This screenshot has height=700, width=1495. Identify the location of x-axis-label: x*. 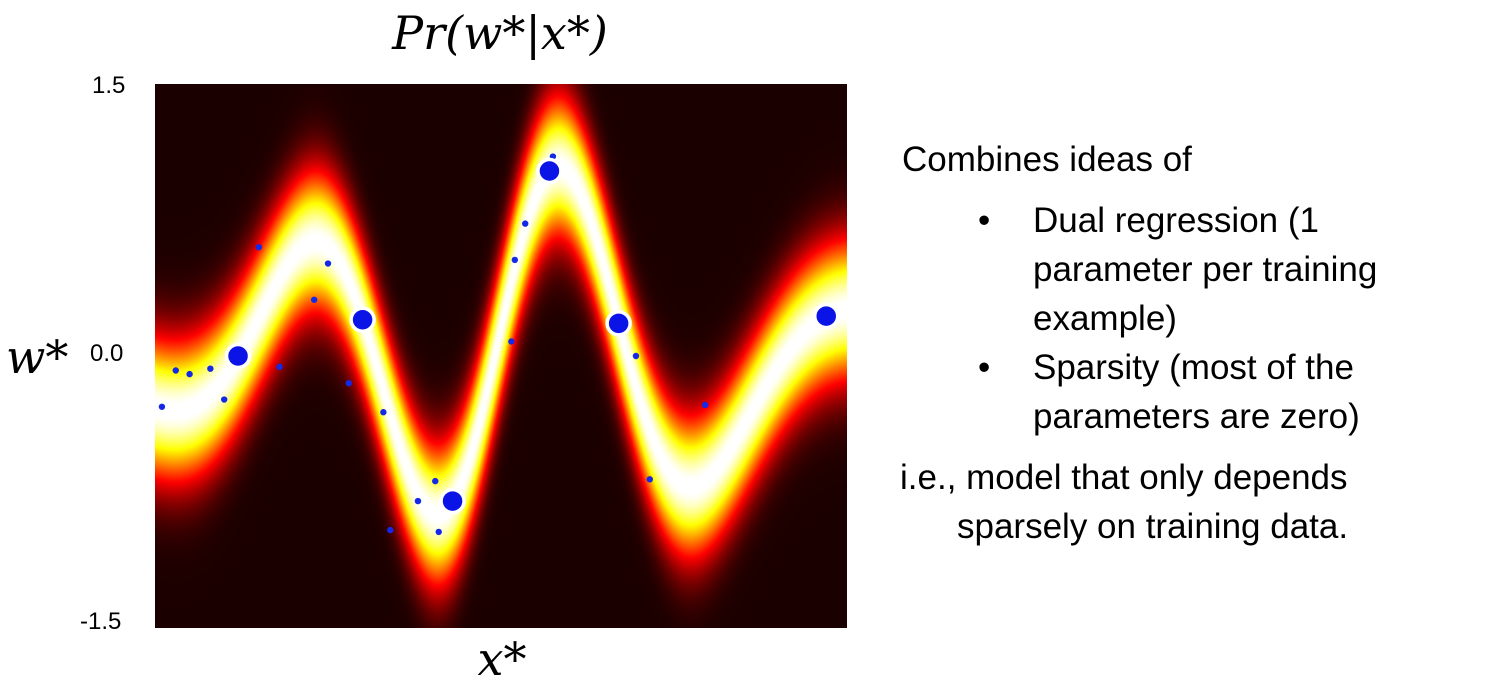
(502, 659).